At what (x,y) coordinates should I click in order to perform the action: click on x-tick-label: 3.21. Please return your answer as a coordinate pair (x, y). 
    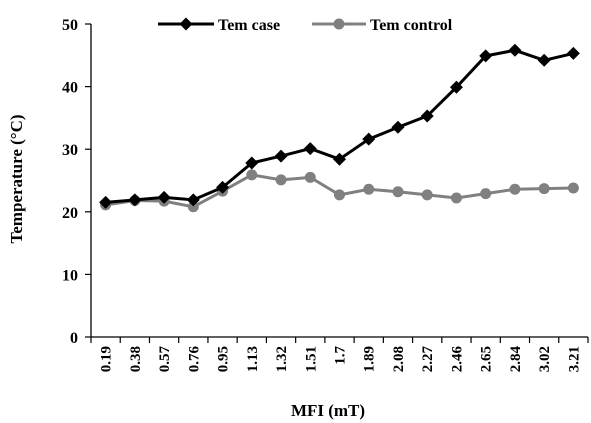
    Looking at the image, I should click on (574, 359).